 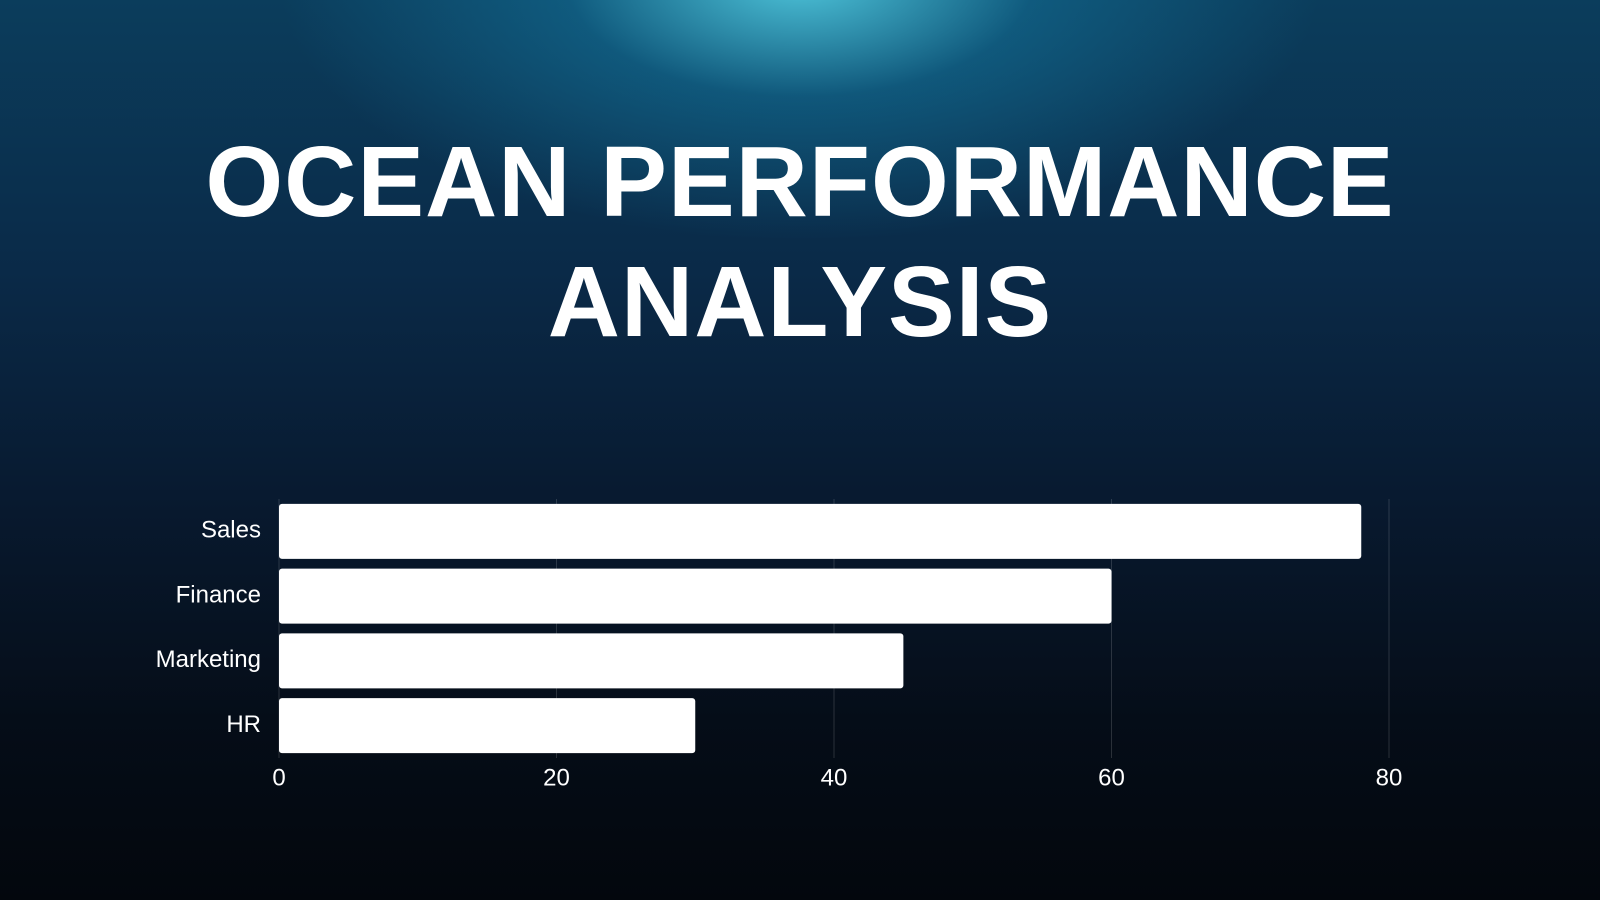 What do you see at coordinates (556, 777) in the screenshot?
I see `x-tick-label: 20` at bounding box center [556, 777].